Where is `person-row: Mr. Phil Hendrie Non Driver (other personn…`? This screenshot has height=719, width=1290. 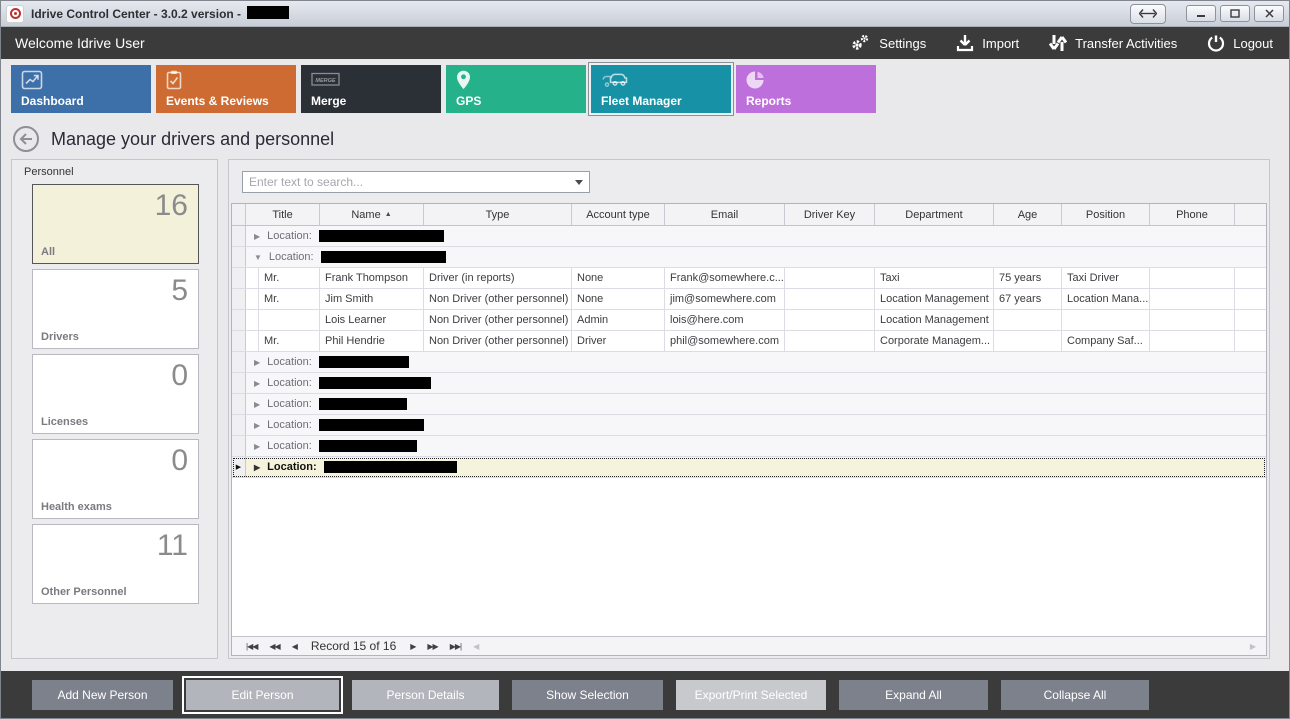 person-row: Mr. Phil Hendrie Non Driver (other personn… is located at coordinates (749, 341).